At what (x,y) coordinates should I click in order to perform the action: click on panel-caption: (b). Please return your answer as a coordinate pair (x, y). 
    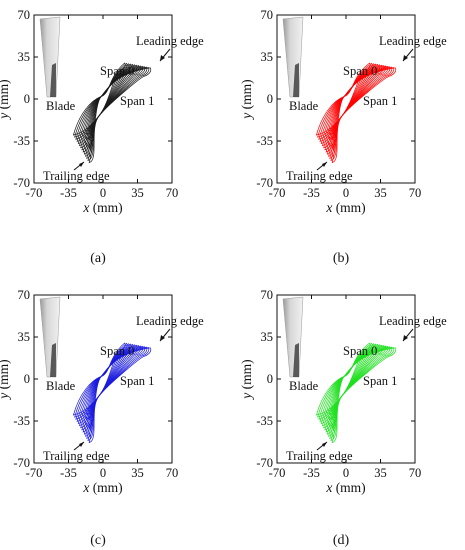
    Looking at the image, I should click on (341, 258).